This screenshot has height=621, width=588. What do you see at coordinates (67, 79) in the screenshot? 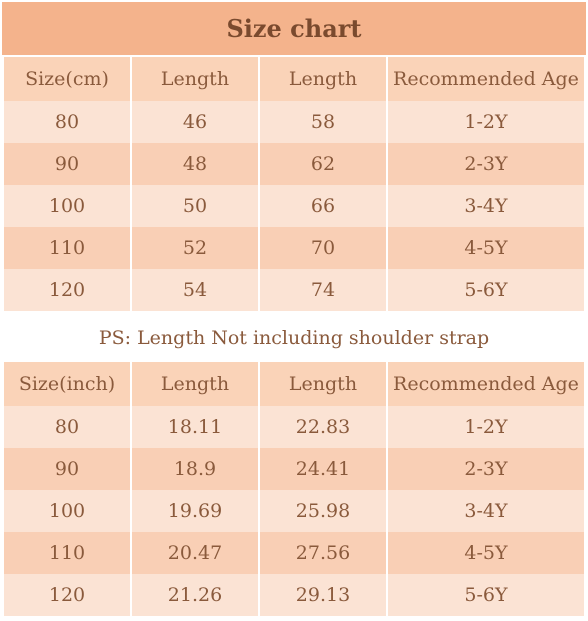
I see `header-cell: Size(cm)` at bounding box center [67, 79].